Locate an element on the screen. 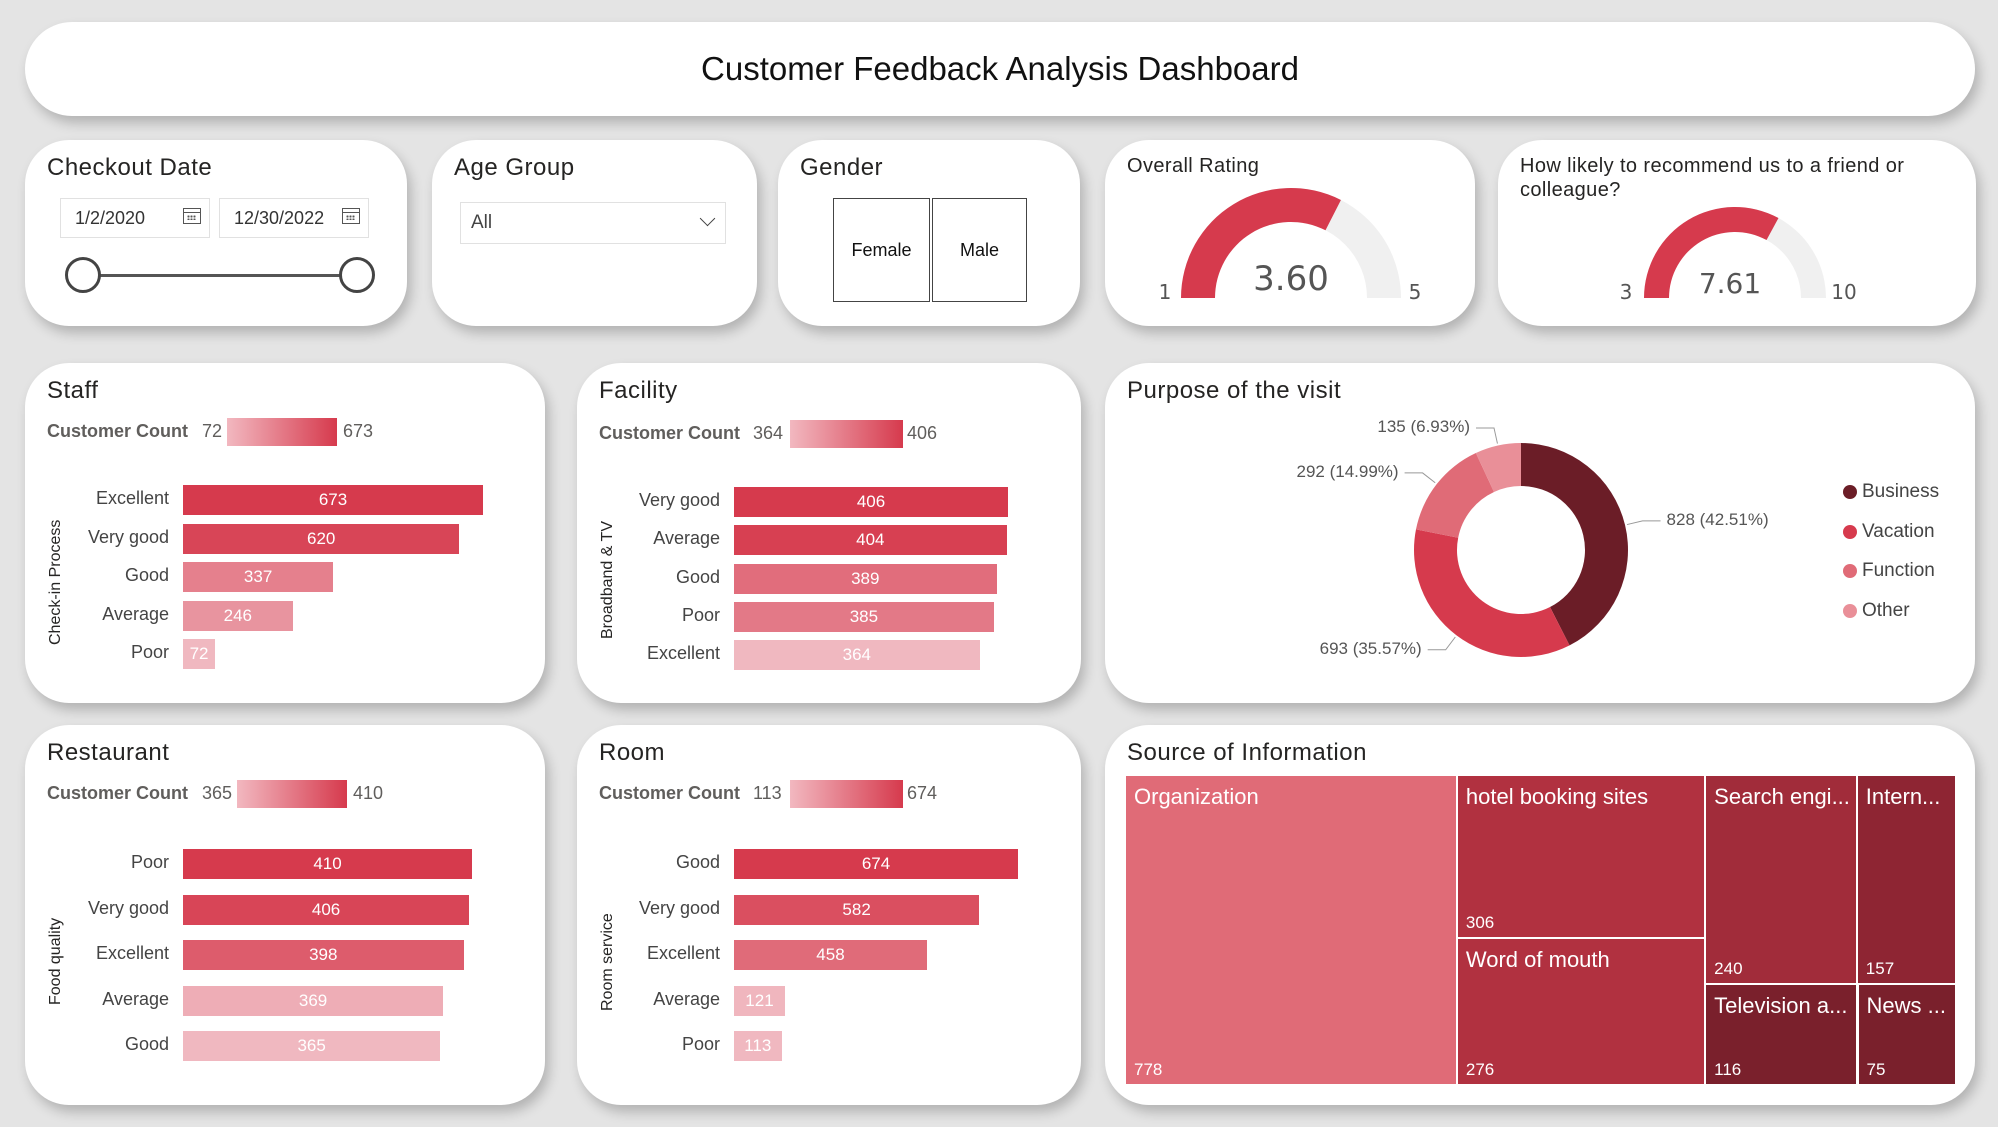  age-group-dropdown: All is located at coordinates (593, 223).